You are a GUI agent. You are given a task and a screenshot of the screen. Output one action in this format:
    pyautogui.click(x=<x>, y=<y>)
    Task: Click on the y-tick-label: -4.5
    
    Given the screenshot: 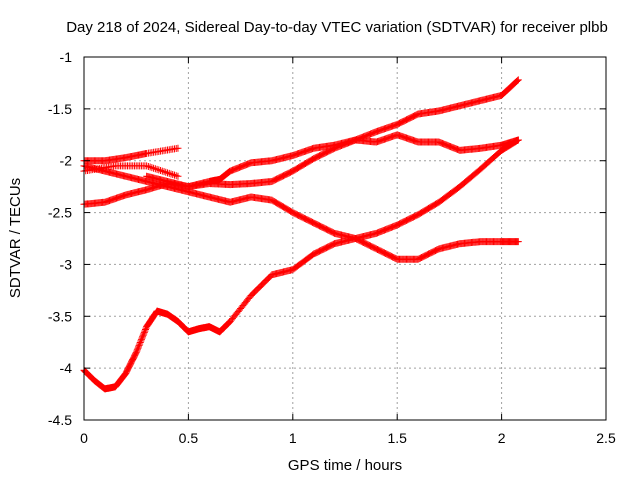 What is the action you would take?
    pyautogui.click(x=60, y=420)
    